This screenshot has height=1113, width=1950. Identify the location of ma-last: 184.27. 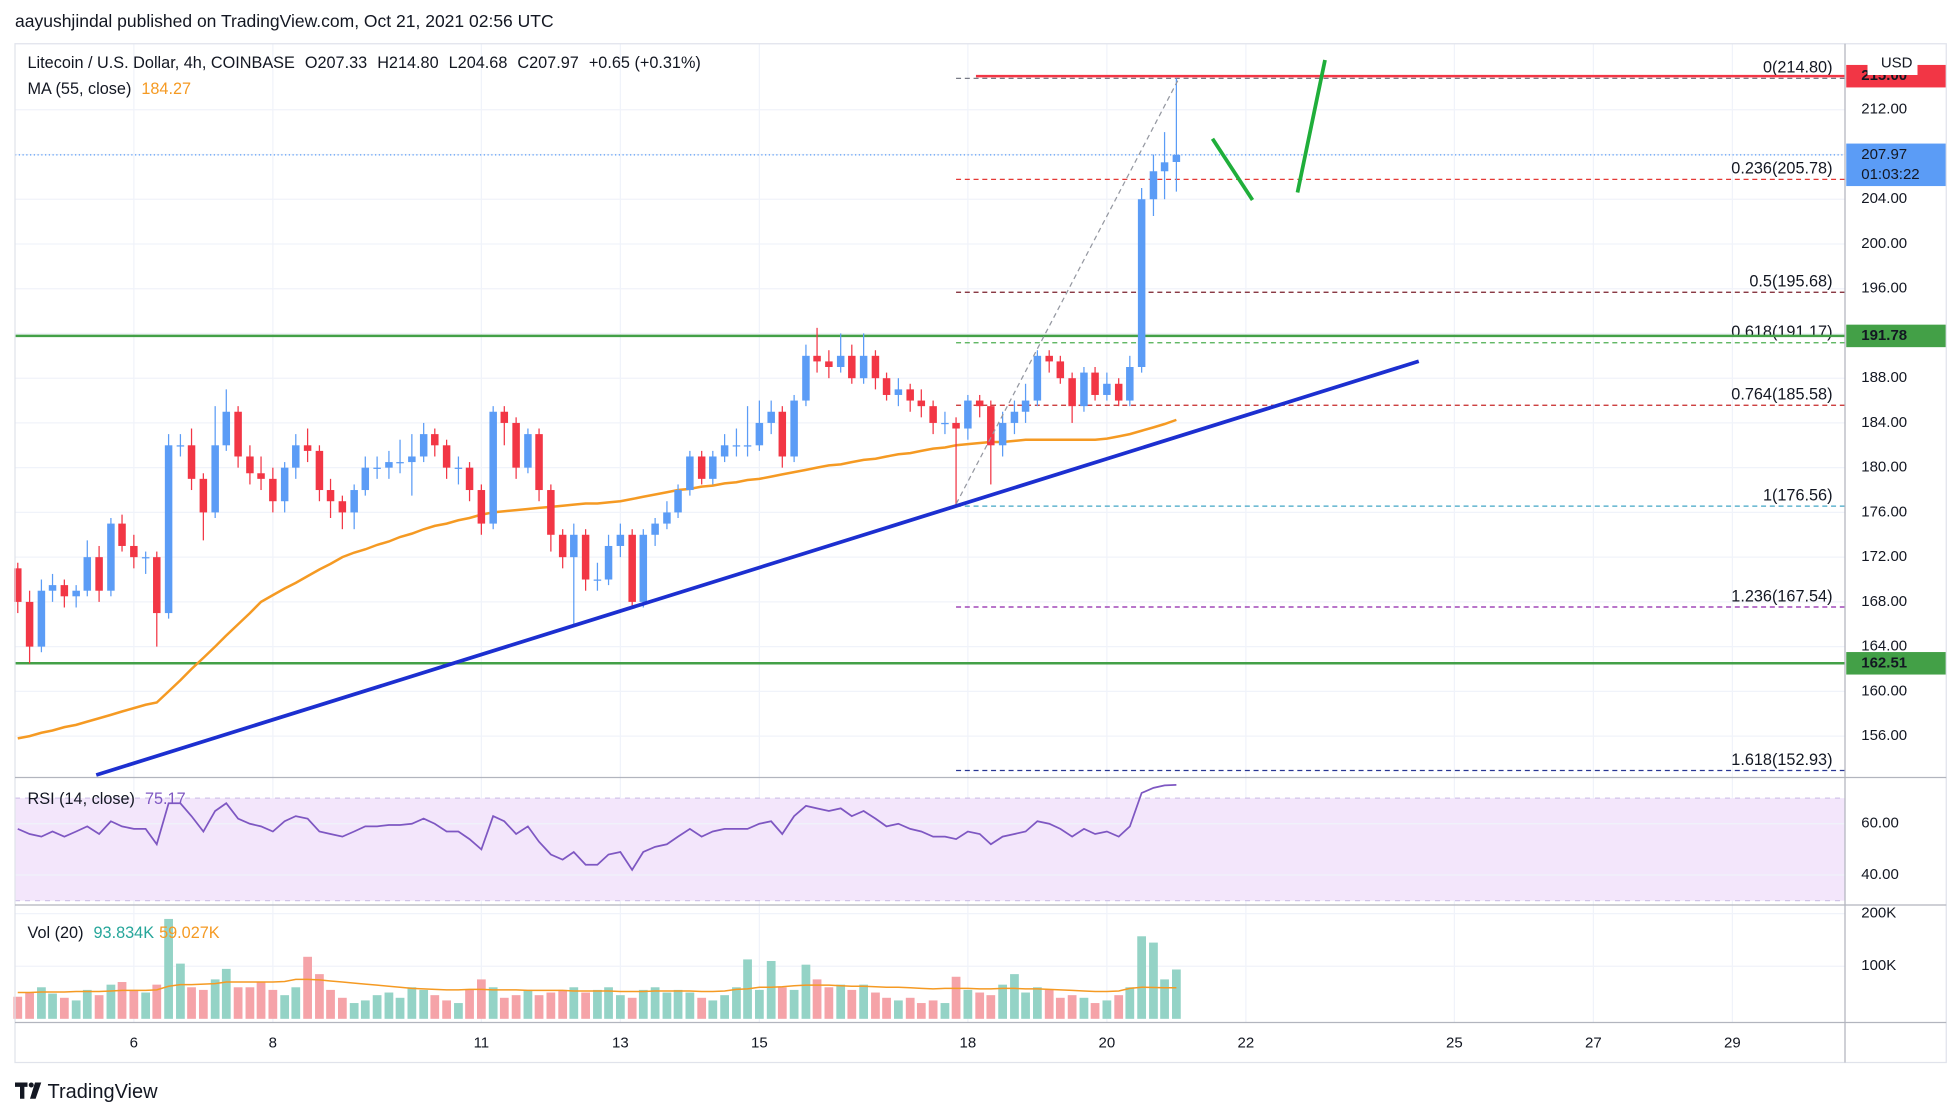
(166, 89).